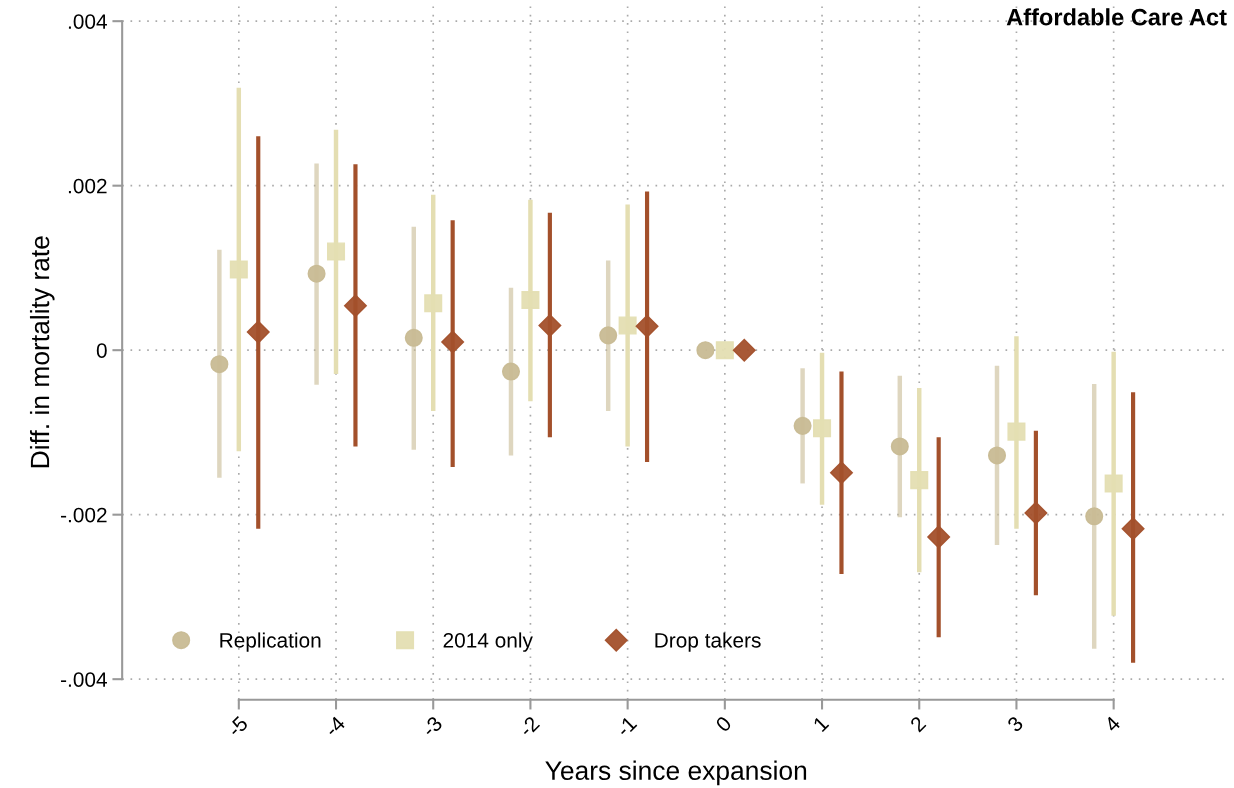 The image size is (1234, 788). What do you see at coordinates (84, 515) in the screenshot?
I see `y-tick-label: -.002` at bounding box center [84, 515].